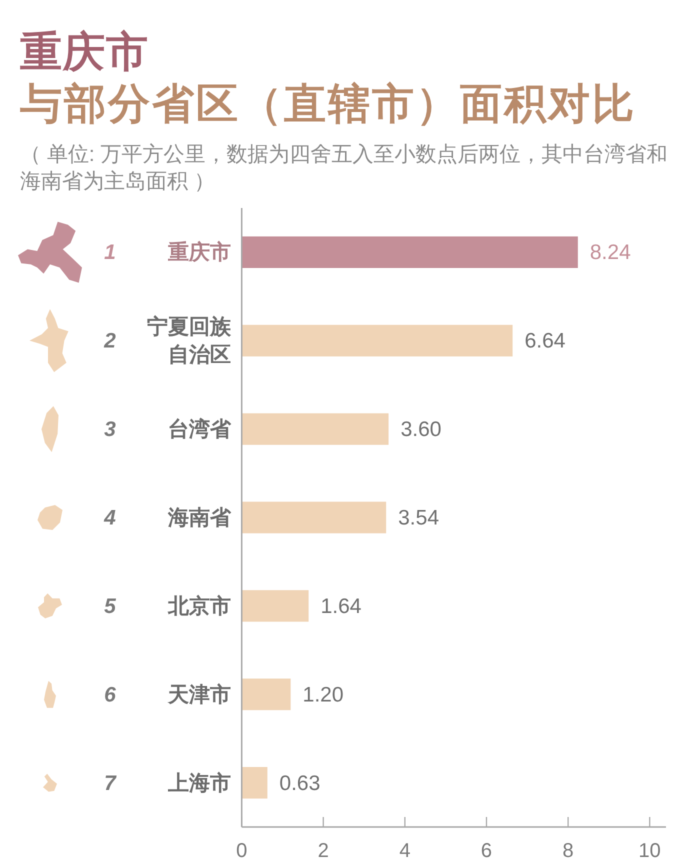 The image size is (700, 863). What do you see at coordinates (110, 606) in the screenshot?
I see `text: 5` at bounding box center [110, 606].